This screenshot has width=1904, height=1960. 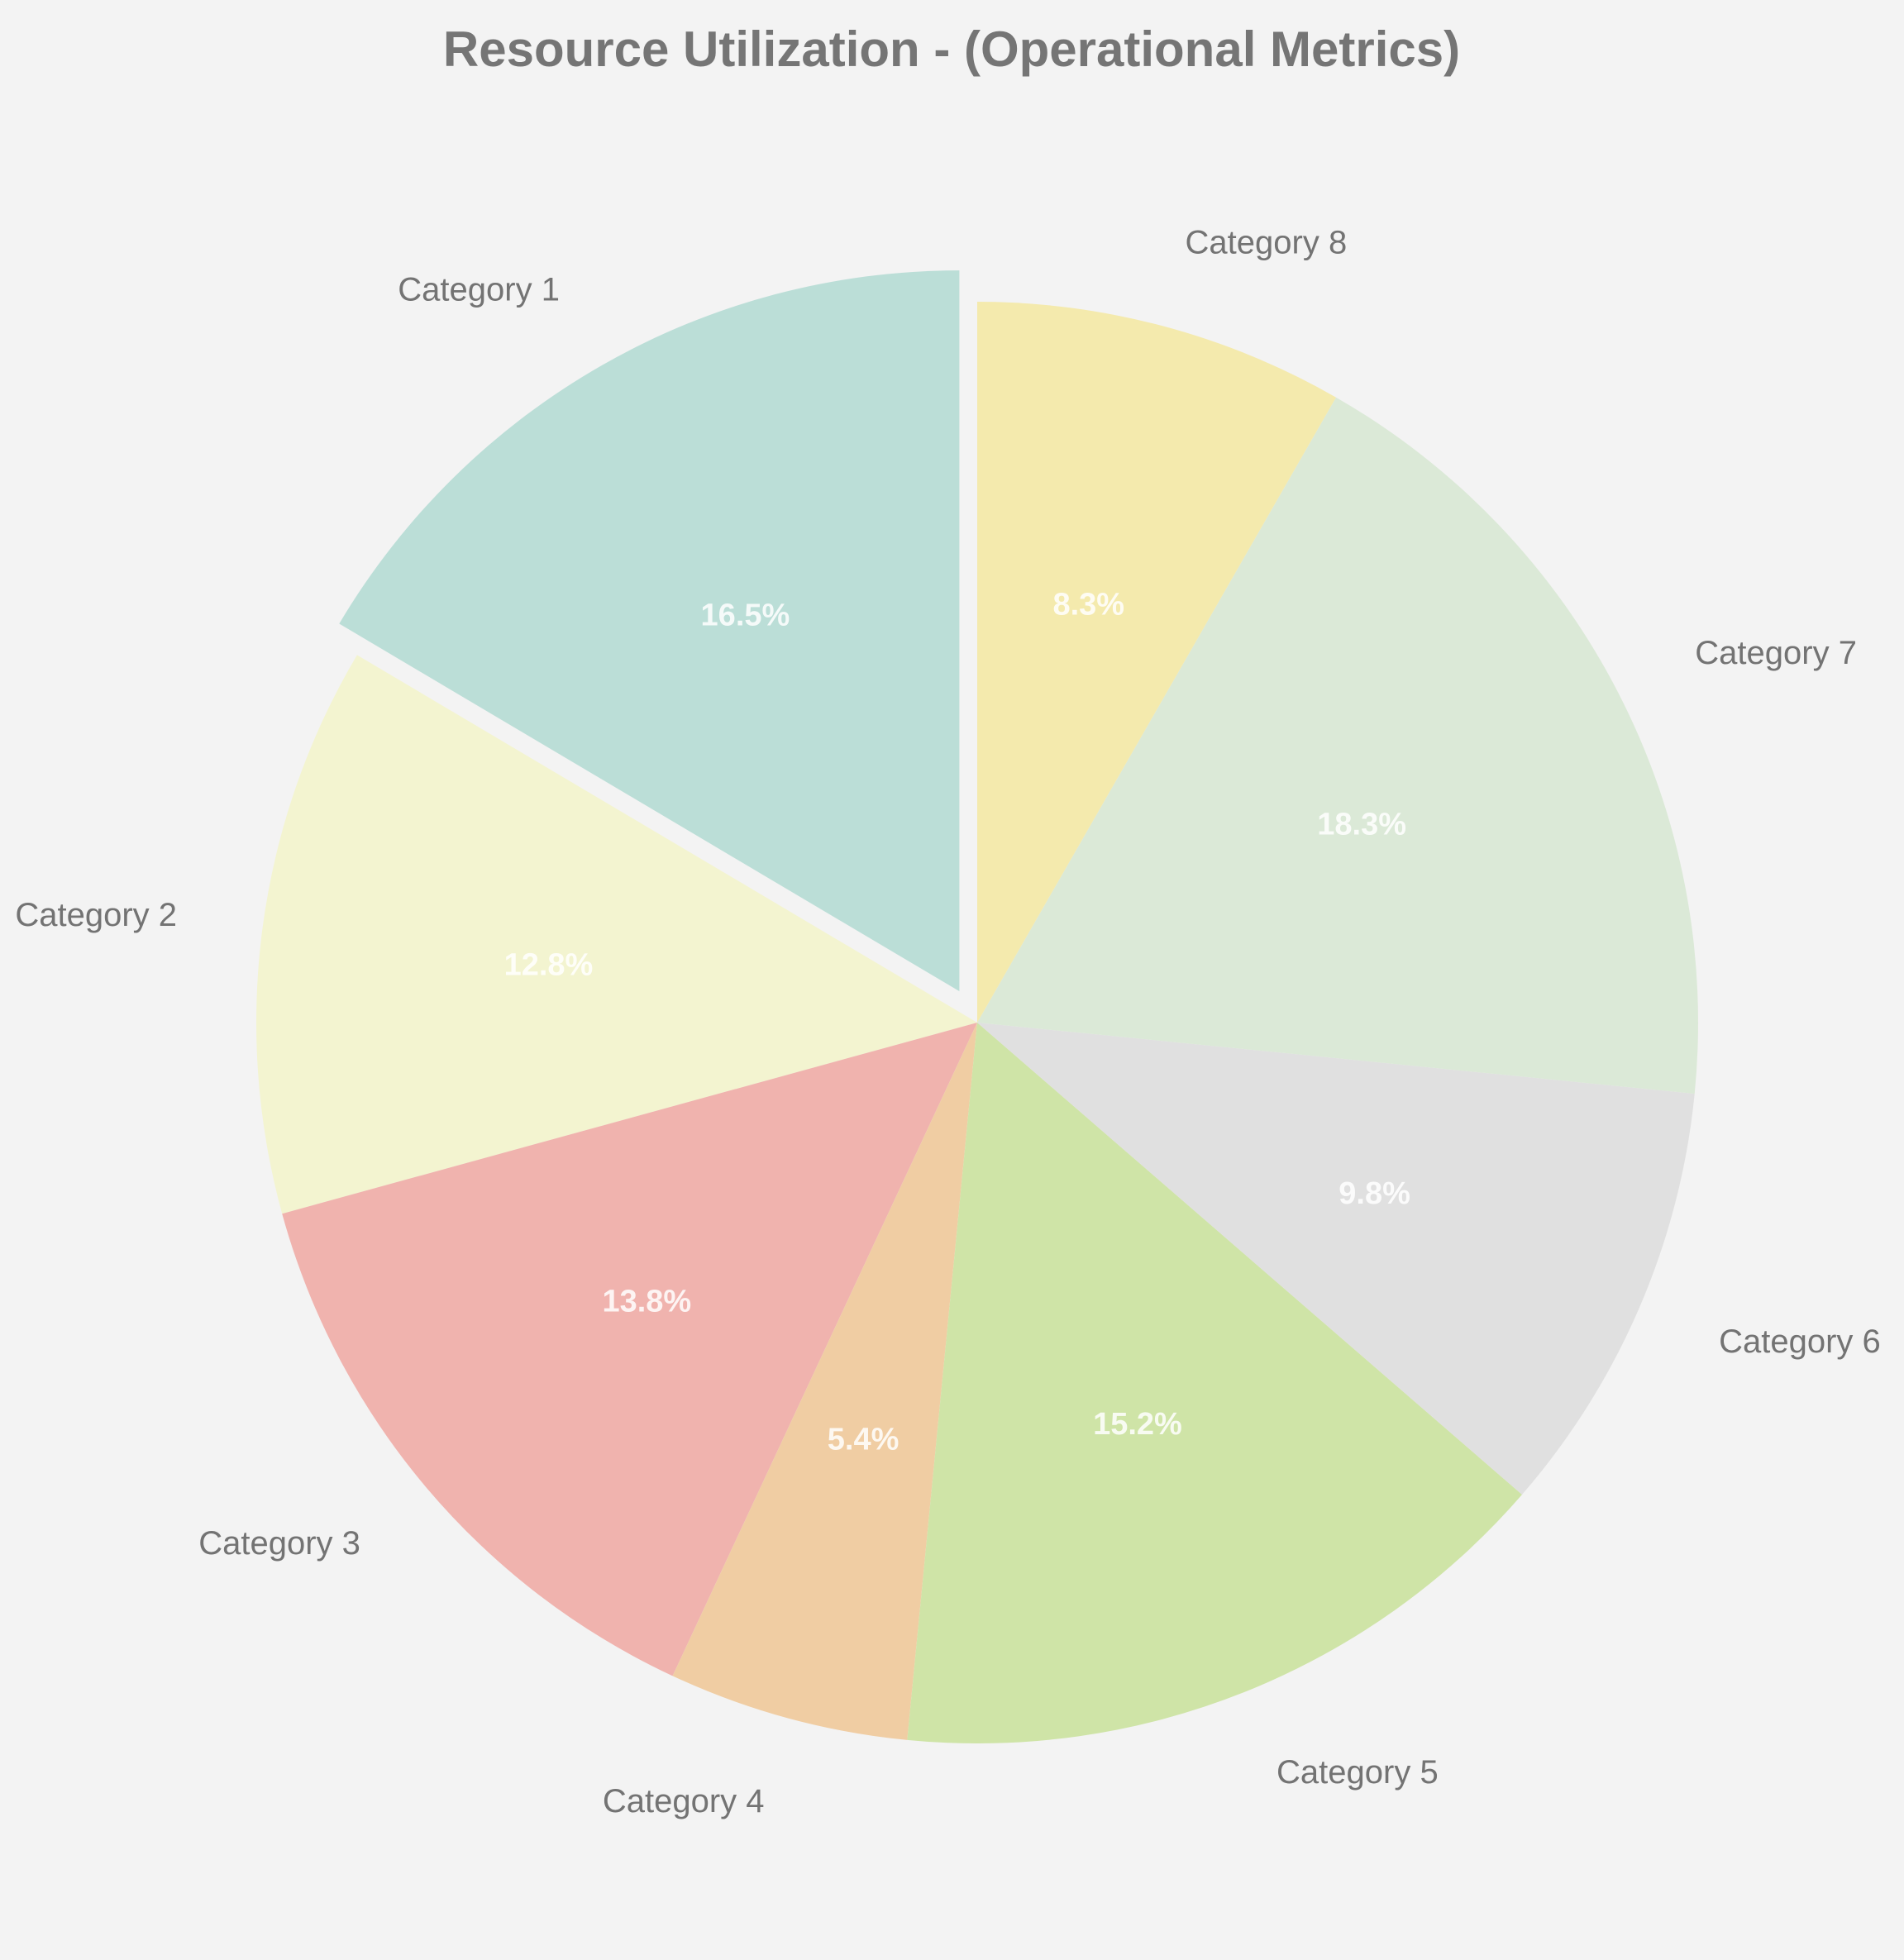 I want to click on pie-slice-pct-label: 12.8%, so click(x=549, y=964).